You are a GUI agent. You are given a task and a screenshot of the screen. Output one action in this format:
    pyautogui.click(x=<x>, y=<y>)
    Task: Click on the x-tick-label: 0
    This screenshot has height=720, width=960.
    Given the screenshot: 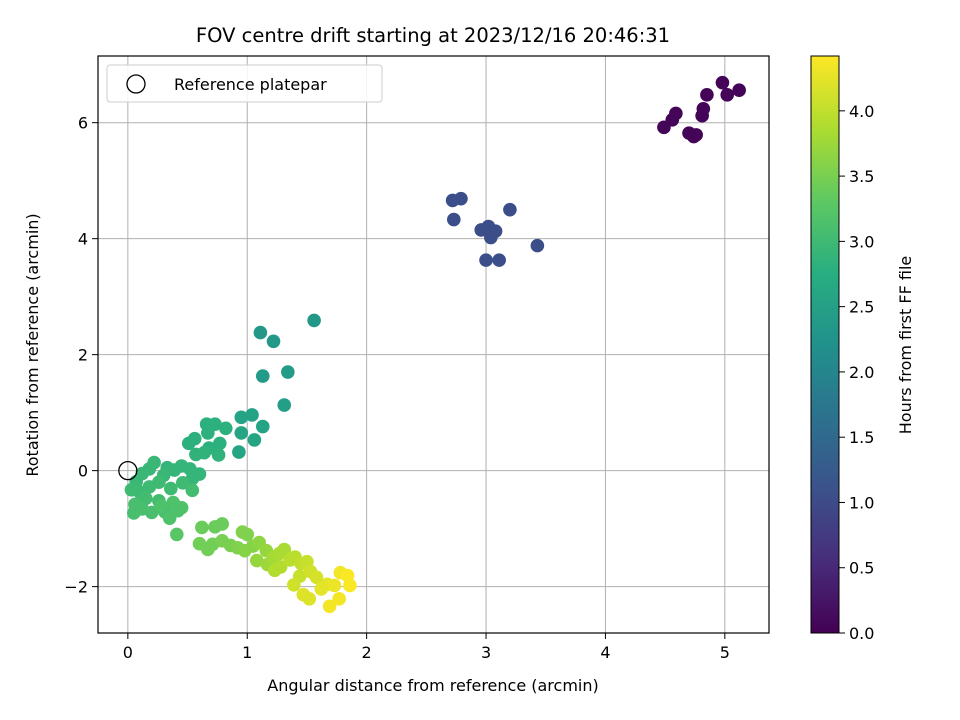 What is the action you would take?
    pyautogui.click(x=128, y=652)
    